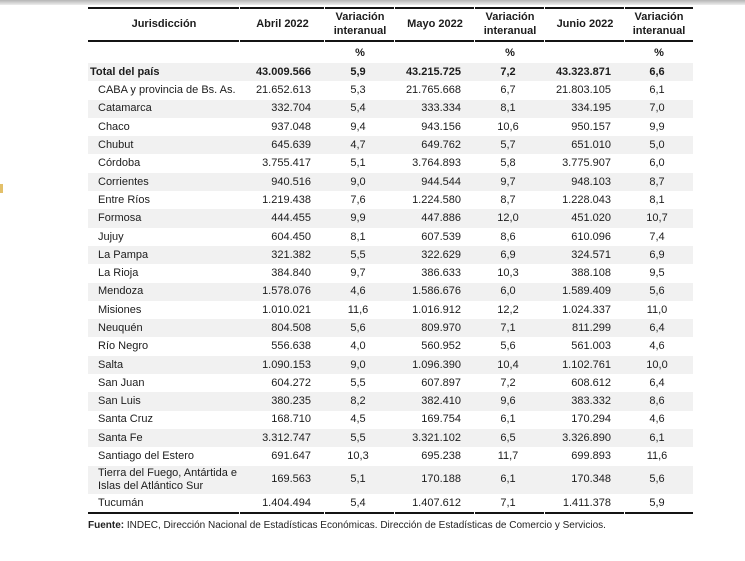 The image size is (745, 561). I want to click on value-cell: 3.775.907, so click(586, 163).